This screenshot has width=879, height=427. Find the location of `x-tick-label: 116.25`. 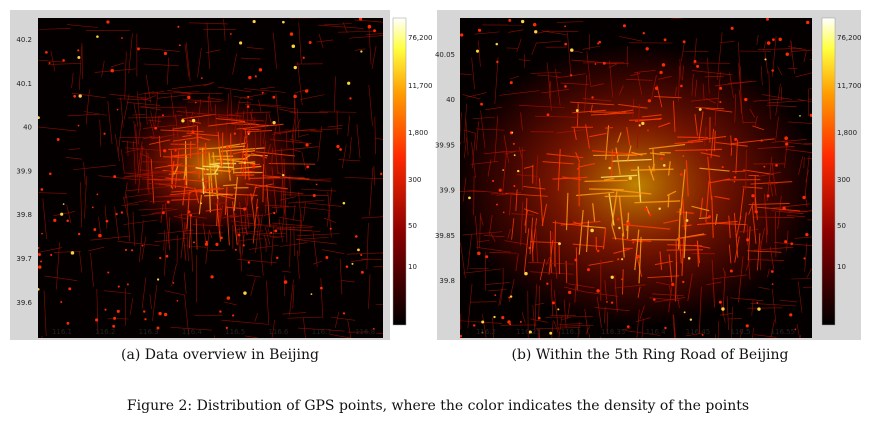

x-tick-label: 116.25 is located at coordinates (528, 332).